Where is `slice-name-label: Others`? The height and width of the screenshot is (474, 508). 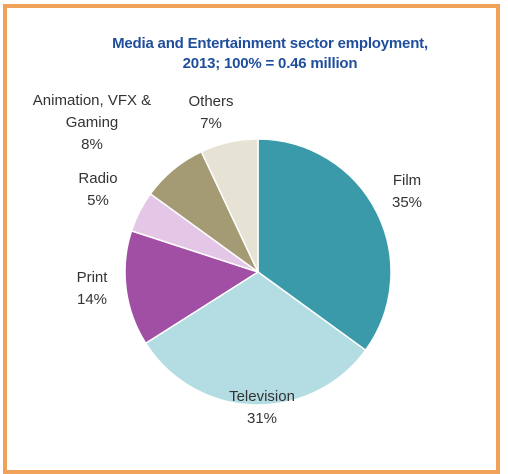
slice-name-label: Others is located at coordinates (210, 101).